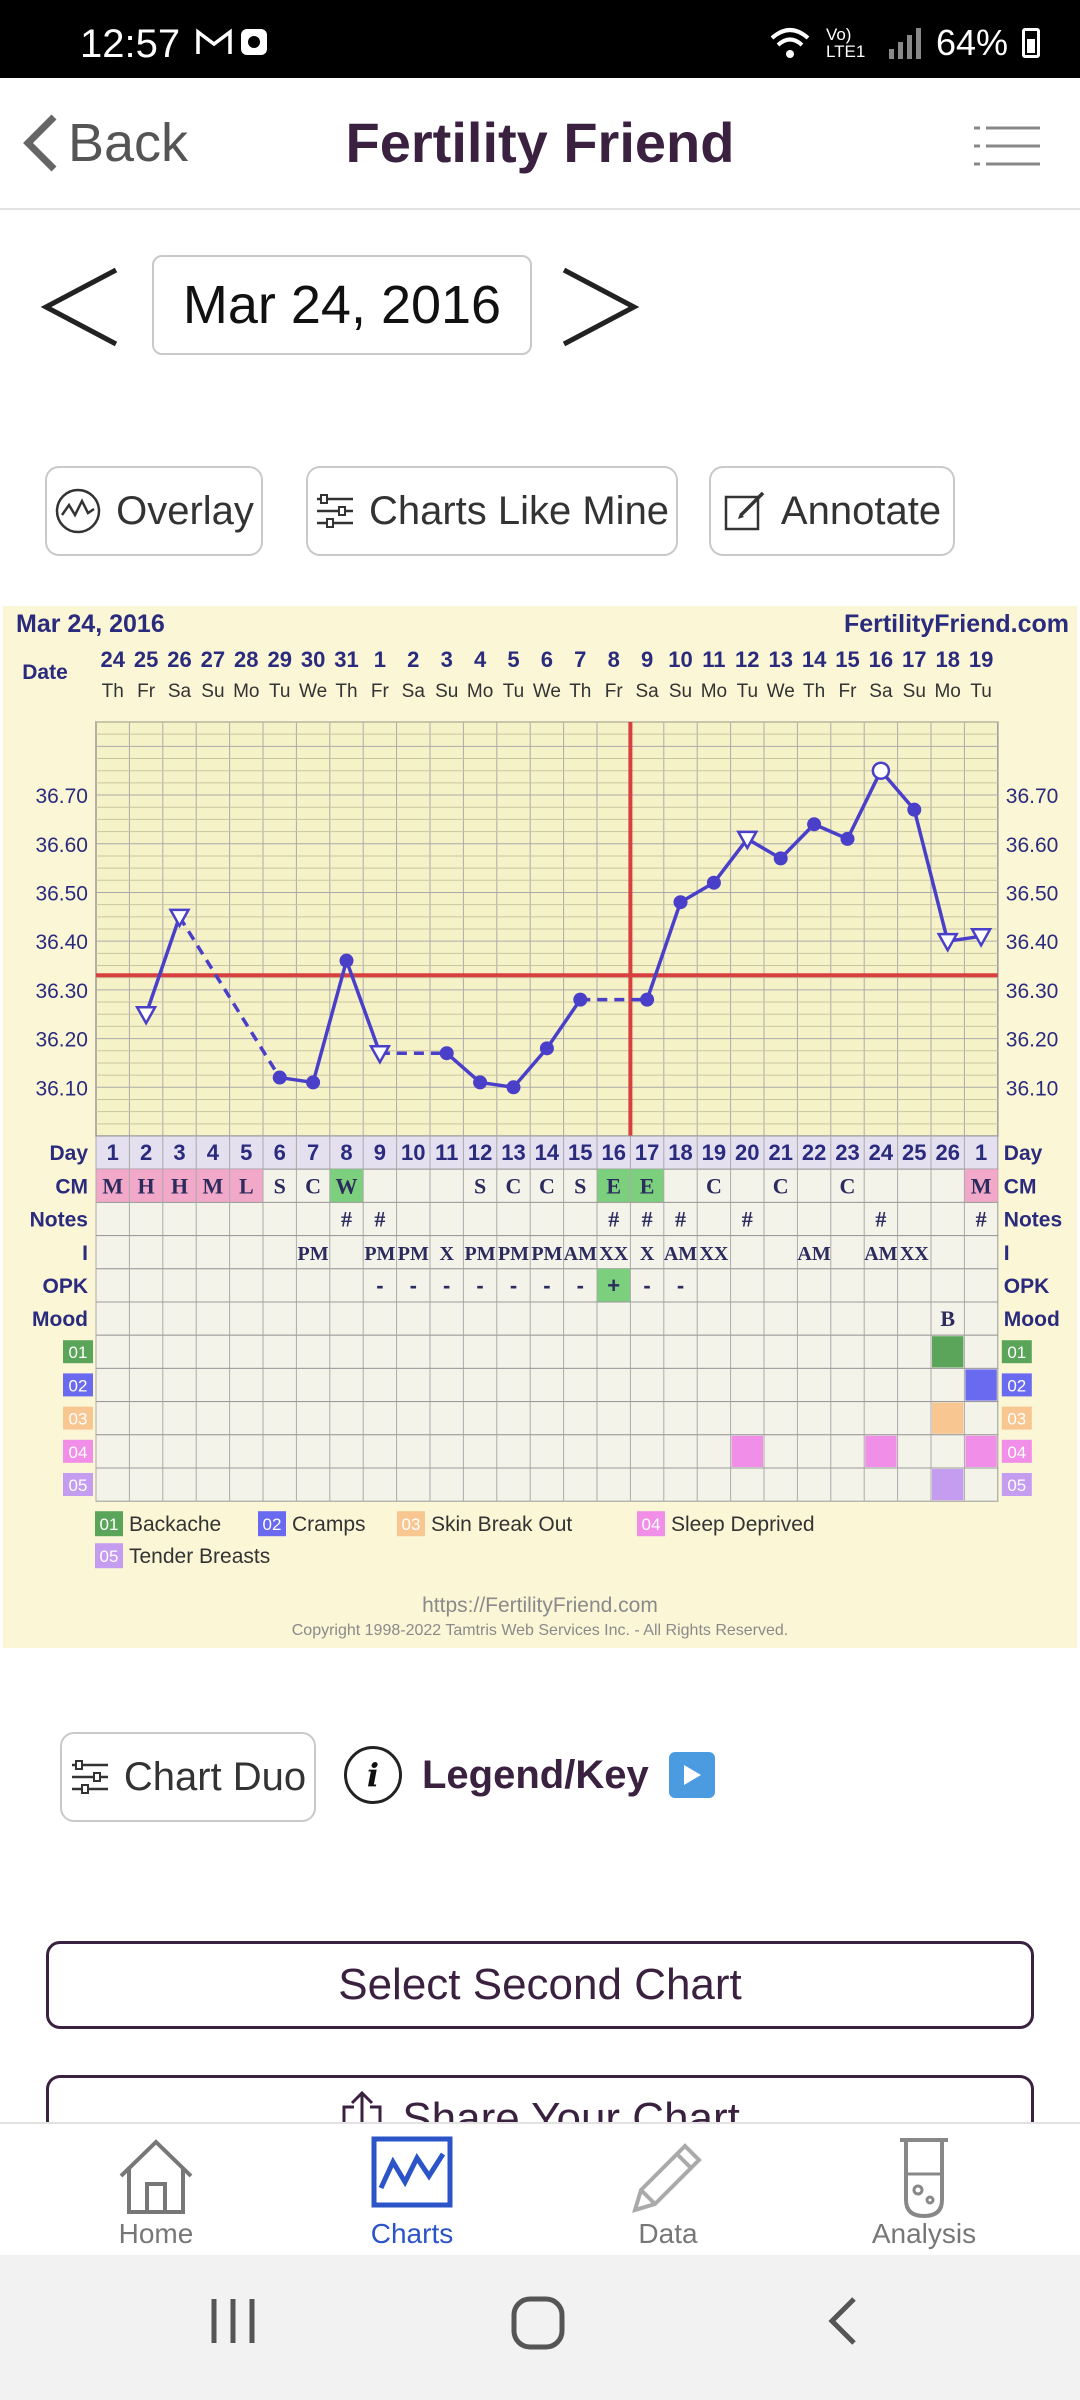 Image resolution: width=1080 pixels, height=2400 pixels. I want to click on cm-value: E, so click(647, 1185).